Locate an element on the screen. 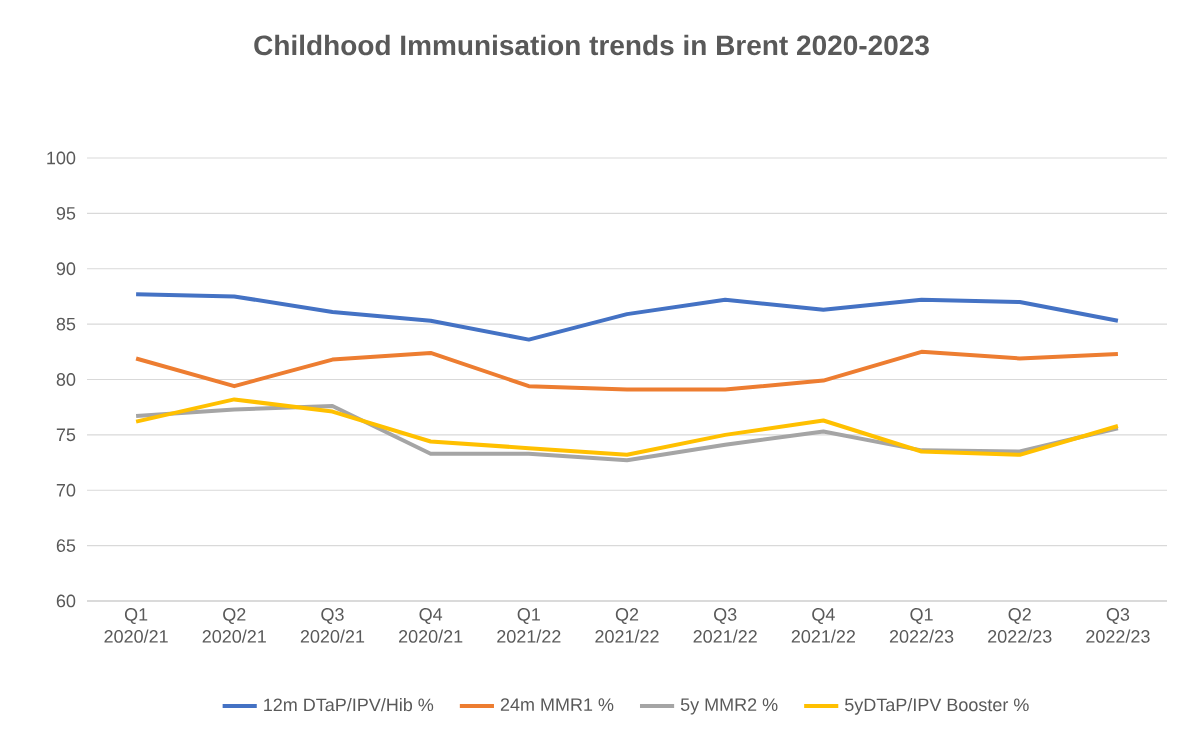  x-tick-label: Q2 2020/21 is located at coordinates (234, 625).